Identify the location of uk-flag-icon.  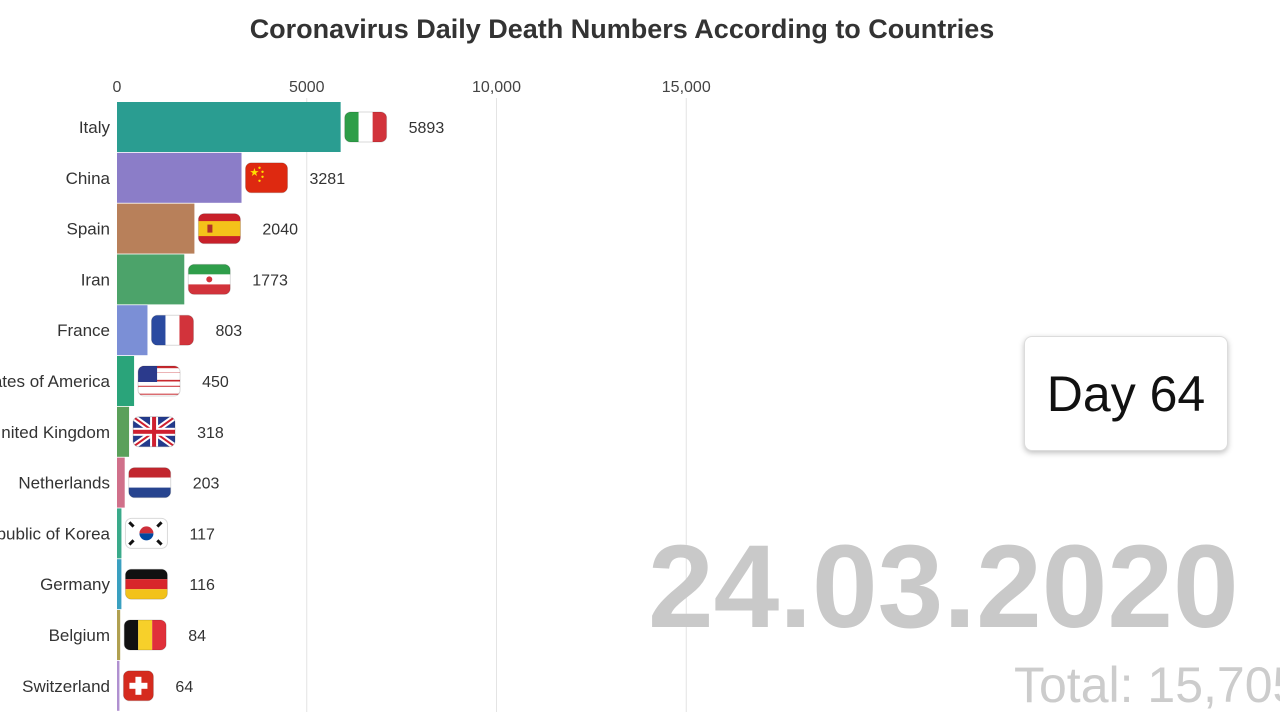
(154, 431).